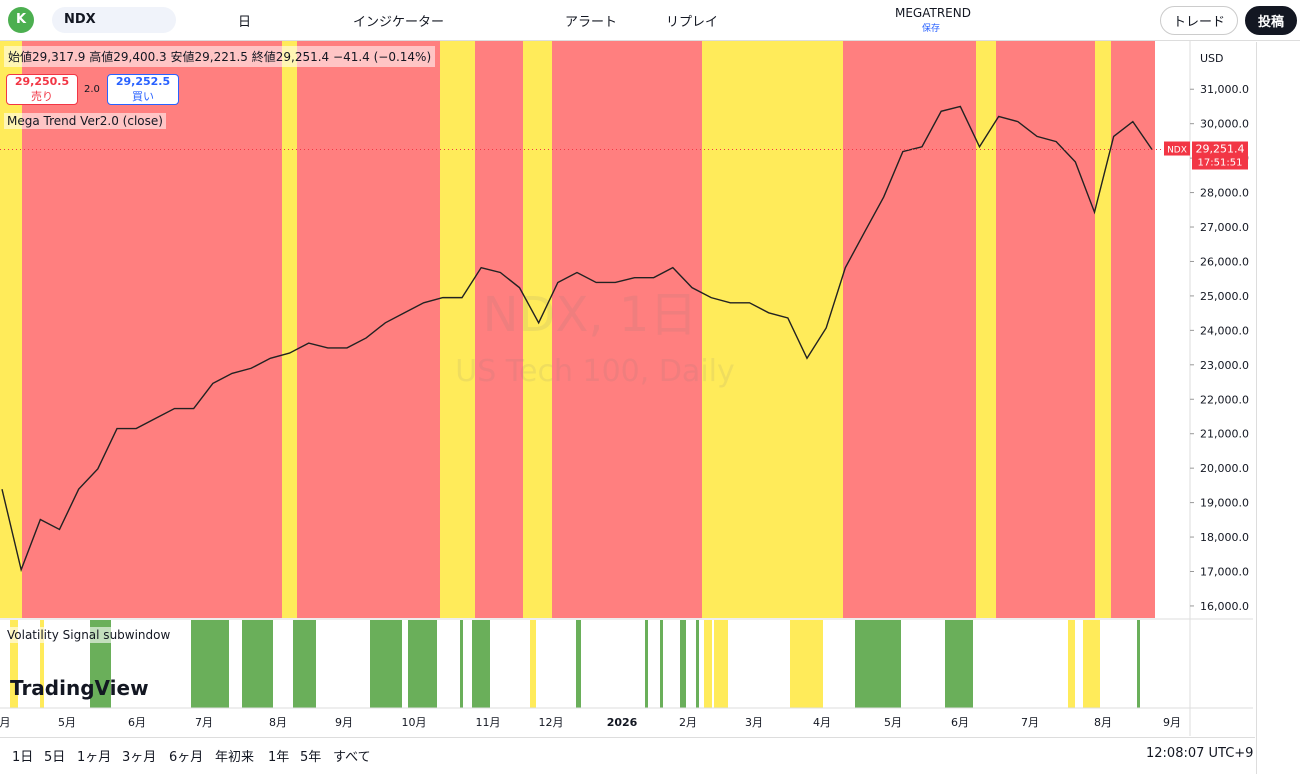 Image resolution: width=1300 pixels, height=775 pixels. What do you see at coordinates (1224, 399) in the screenshot?
I see `y-tick-label: 22,000.0` at bounding box center [1224, 399].